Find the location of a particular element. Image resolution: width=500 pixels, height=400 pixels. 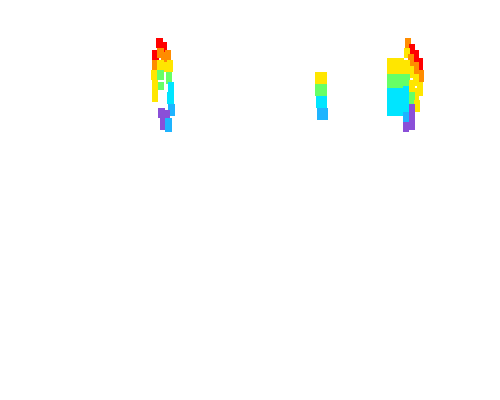

rainbow-ribbon-right is located at coordinates (405, 85).